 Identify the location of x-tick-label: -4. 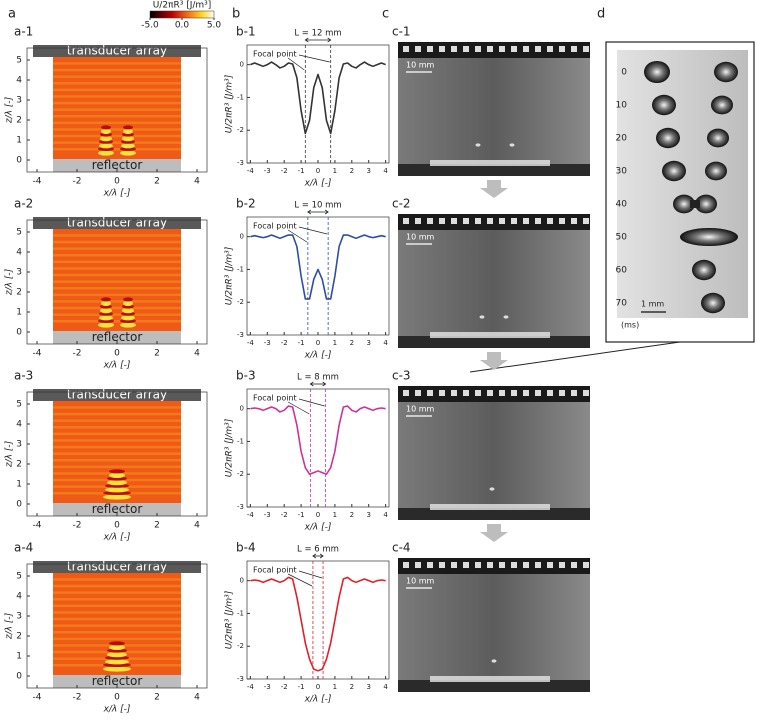
(37, 354).